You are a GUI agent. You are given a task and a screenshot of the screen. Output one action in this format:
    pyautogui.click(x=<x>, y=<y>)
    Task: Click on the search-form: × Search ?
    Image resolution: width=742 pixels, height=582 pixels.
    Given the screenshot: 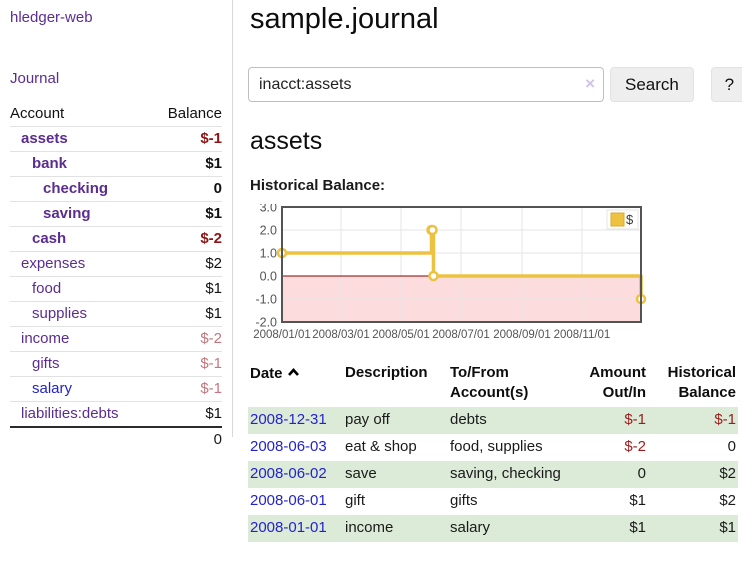 What is the action you would take?
    pyautogui.click(x=495, y=84)
    